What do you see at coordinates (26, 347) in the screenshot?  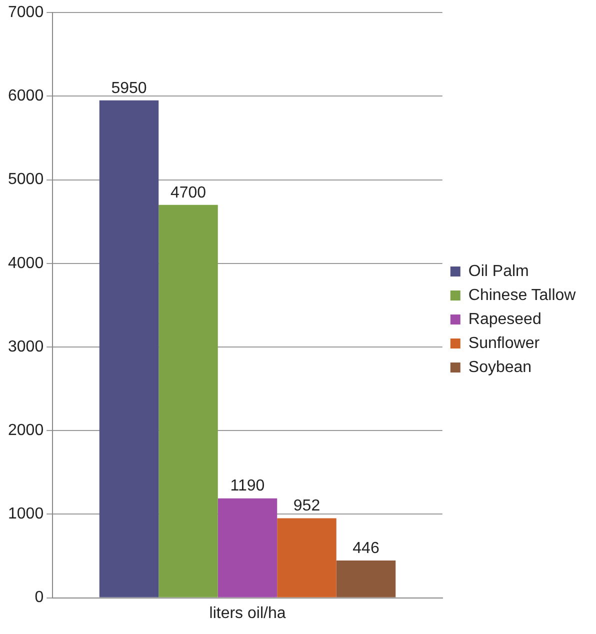 I see `y-tick-label: 3000` at bounding box center [26, 347].